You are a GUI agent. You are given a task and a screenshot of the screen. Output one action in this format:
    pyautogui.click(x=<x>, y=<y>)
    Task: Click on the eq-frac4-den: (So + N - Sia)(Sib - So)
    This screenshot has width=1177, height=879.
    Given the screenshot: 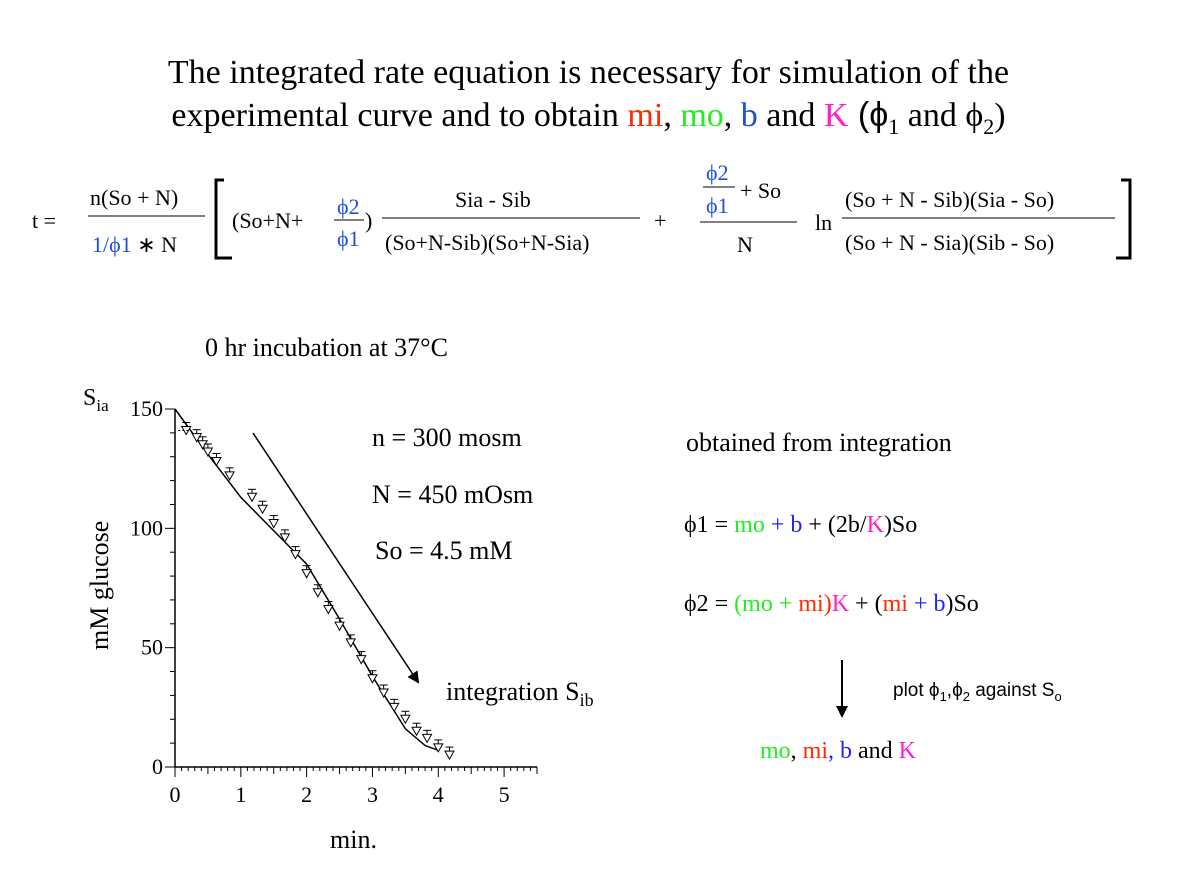 What is the action you would take?
    pyautogui.click(x=949, y=242)
    